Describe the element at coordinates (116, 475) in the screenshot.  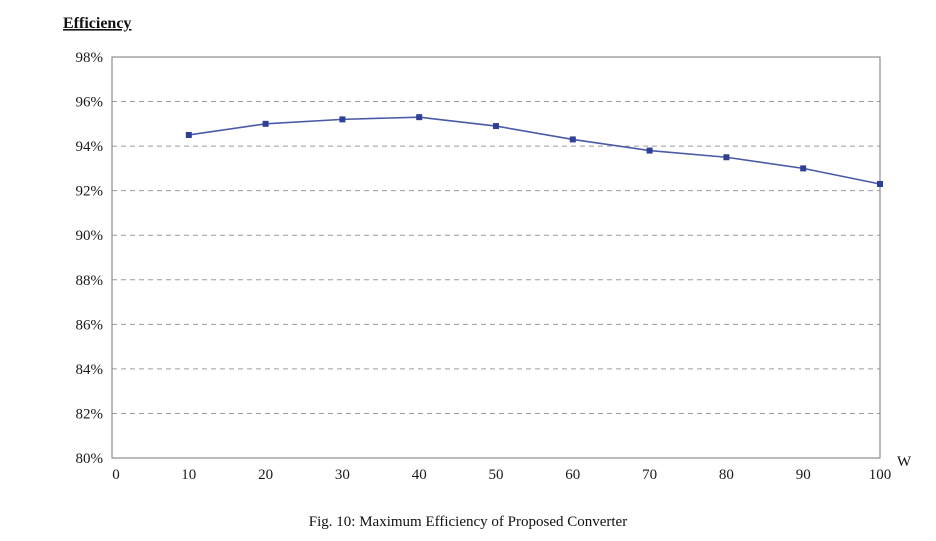
I see `x-tick-label: 0` at that location.